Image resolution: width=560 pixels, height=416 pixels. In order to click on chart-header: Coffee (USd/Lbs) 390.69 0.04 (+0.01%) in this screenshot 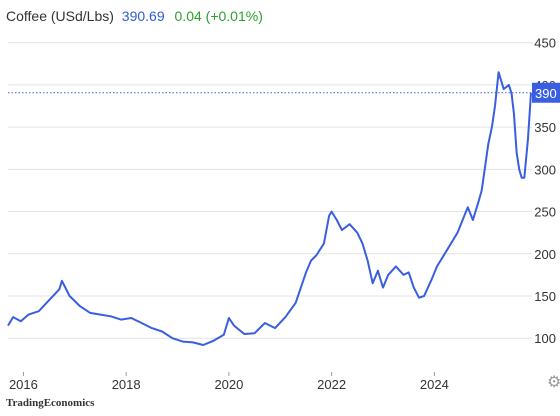, I will do `click(134, 16)`.